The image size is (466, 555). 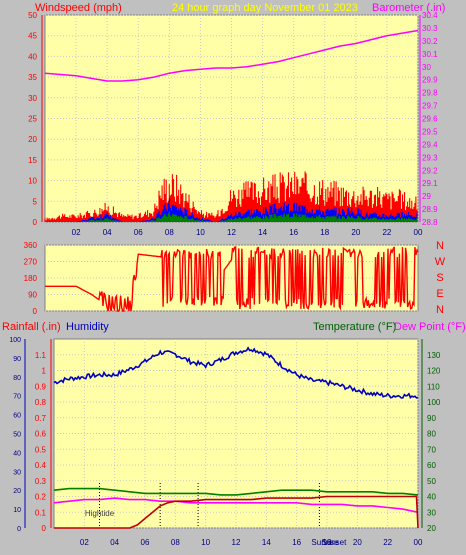 I want to click on windspeed-tick-label: 20, so click(x=32, y=139).